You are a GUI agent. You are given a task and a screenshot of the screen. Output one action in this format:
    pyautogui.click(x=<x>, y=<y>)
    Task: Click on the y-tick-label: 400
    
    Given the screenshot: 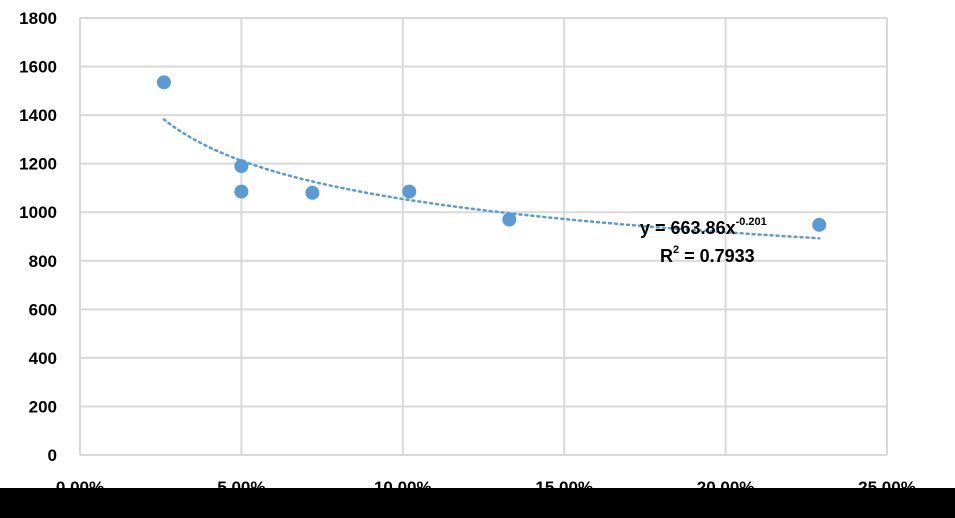 What is the action you would take?
    pyautogui.click(x=43, y=358)
    